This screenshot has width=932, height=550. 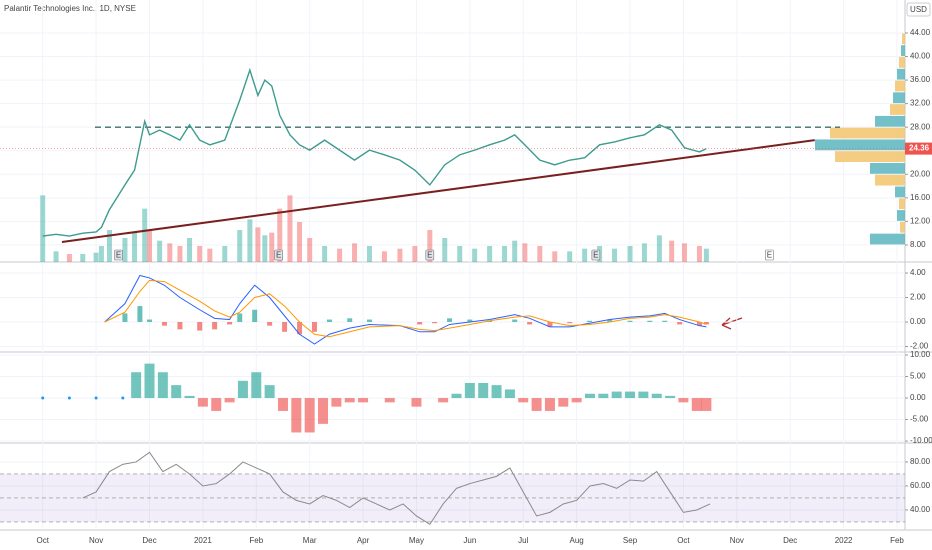 I want to click on y-tick-label: 80.00, so click(x=920, y=461).